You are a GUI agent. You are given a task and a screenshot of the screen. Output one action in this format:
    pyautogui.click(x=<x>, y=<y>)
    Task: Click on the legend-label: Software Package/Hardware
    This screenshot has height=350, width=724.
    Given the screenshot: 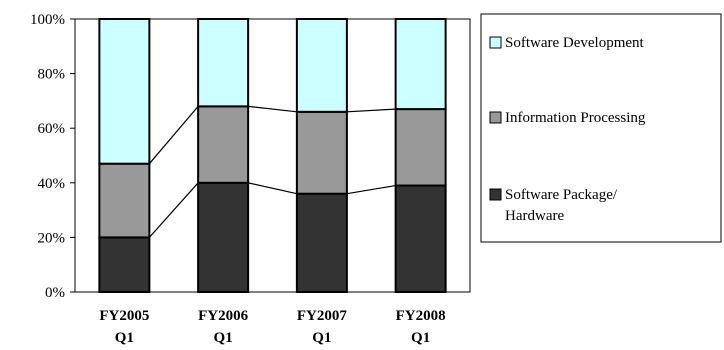 What is the action you would take?
    pyautogui.click(x=561, y=205)
    